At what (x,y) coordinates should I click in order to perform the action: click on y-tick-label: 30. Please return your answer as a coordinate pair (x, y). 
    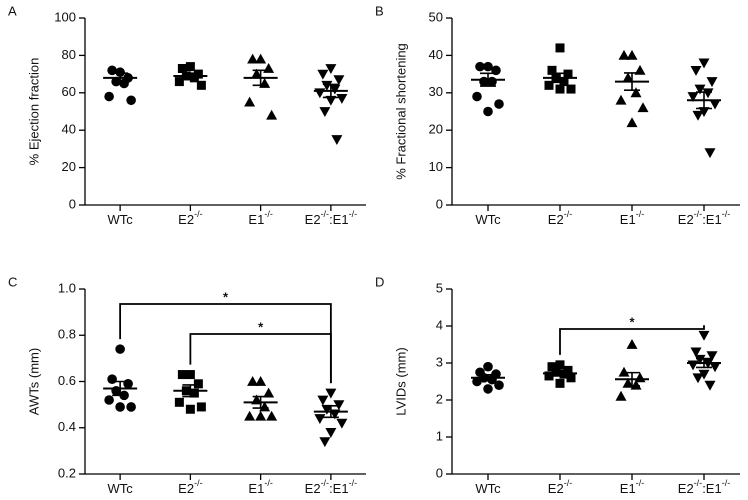
    Looking at the image, I should click on (436, 91).